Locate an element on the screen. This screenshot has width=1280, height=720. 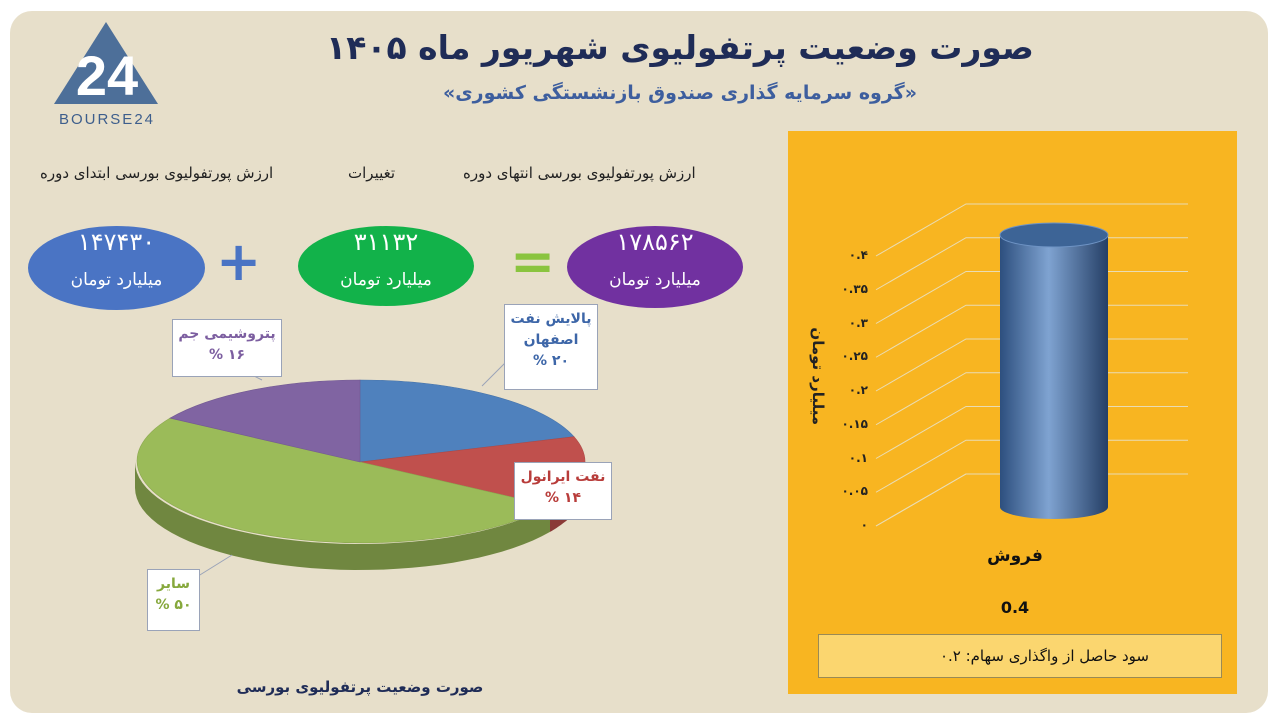
start-value-oval: ۱۴۷۴۳۰ میلیارد تومان is located at coordinates (116, 268).